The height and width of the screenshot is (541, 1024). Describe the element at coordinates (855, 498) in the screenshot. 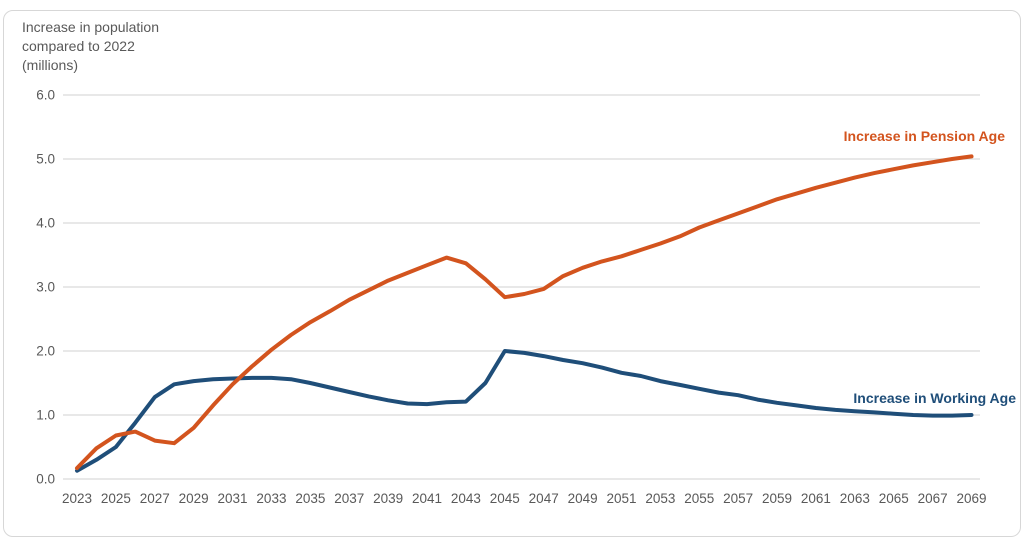

I see `x-tick-label: 2063` at that location.